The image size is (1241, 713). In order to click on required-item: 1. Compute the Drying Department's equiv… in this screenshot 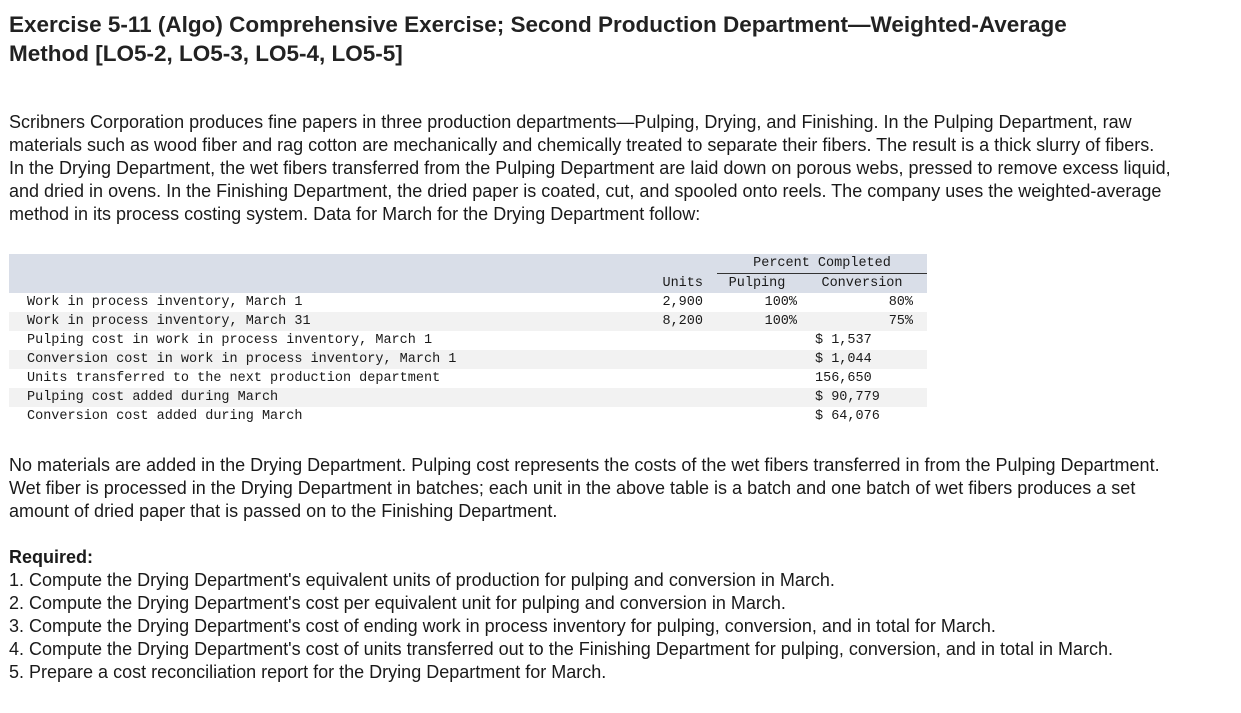, I will do `click(422, 580)`.